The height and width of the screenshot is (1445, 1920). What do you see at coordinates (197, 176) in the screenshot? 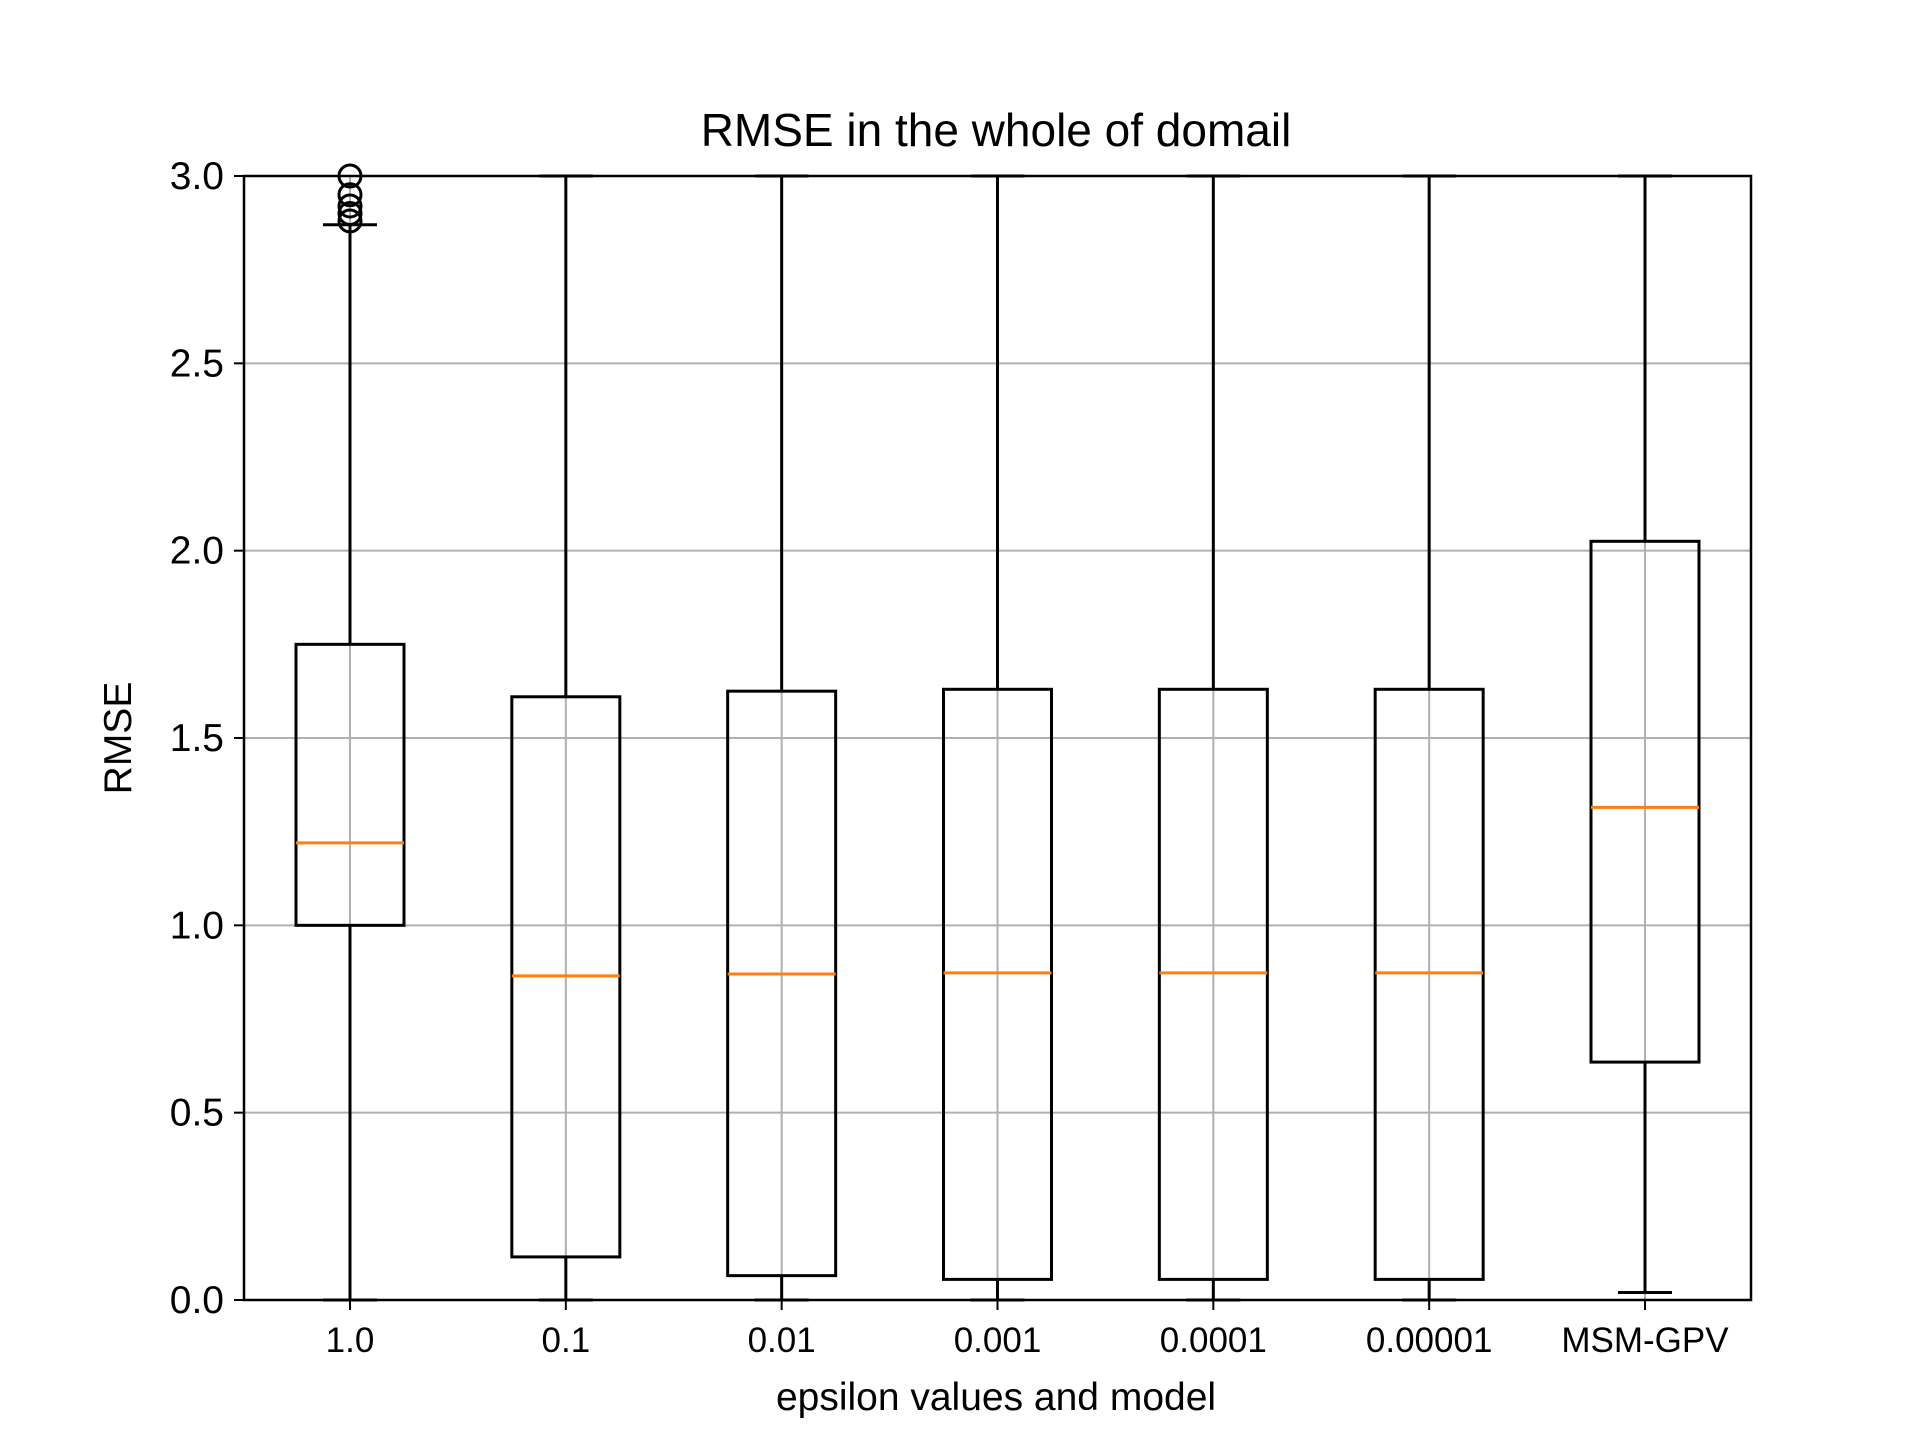
I see `y-tick-label: 3.0` at bounding box center [197, 176].